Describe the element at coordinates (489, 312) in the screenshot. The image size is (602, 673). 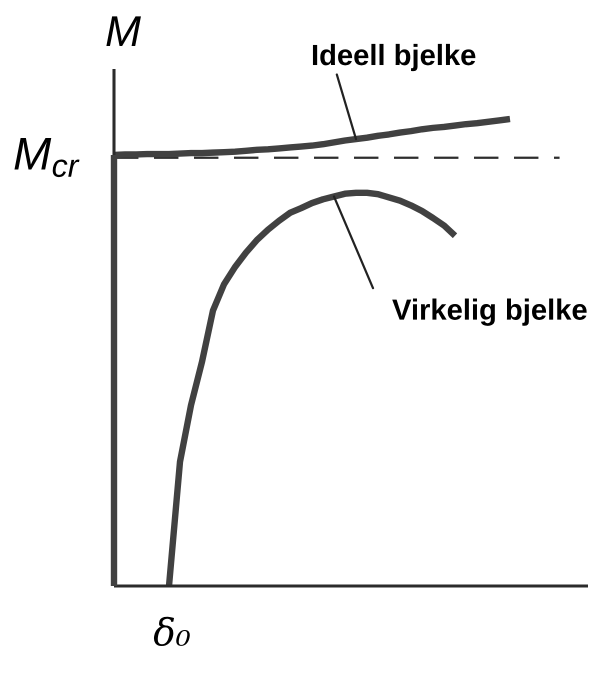
I see `text: Virkelig bjelke` at that location.